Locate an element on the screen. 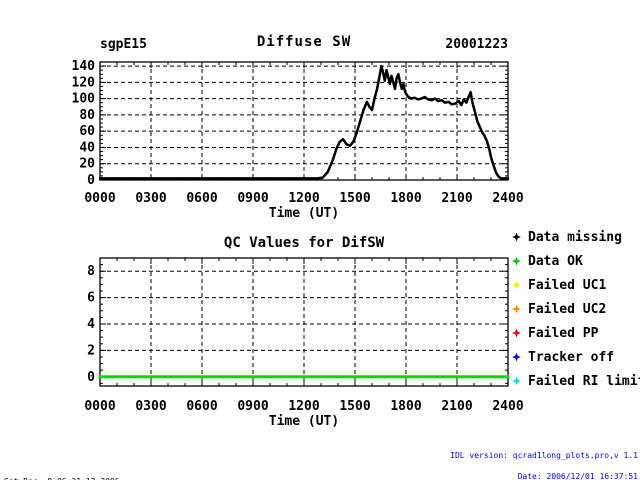 The width and height of the screenshot is (640, 480). legend-item-data-ok: Data OK is located at coordinates (576, 261).